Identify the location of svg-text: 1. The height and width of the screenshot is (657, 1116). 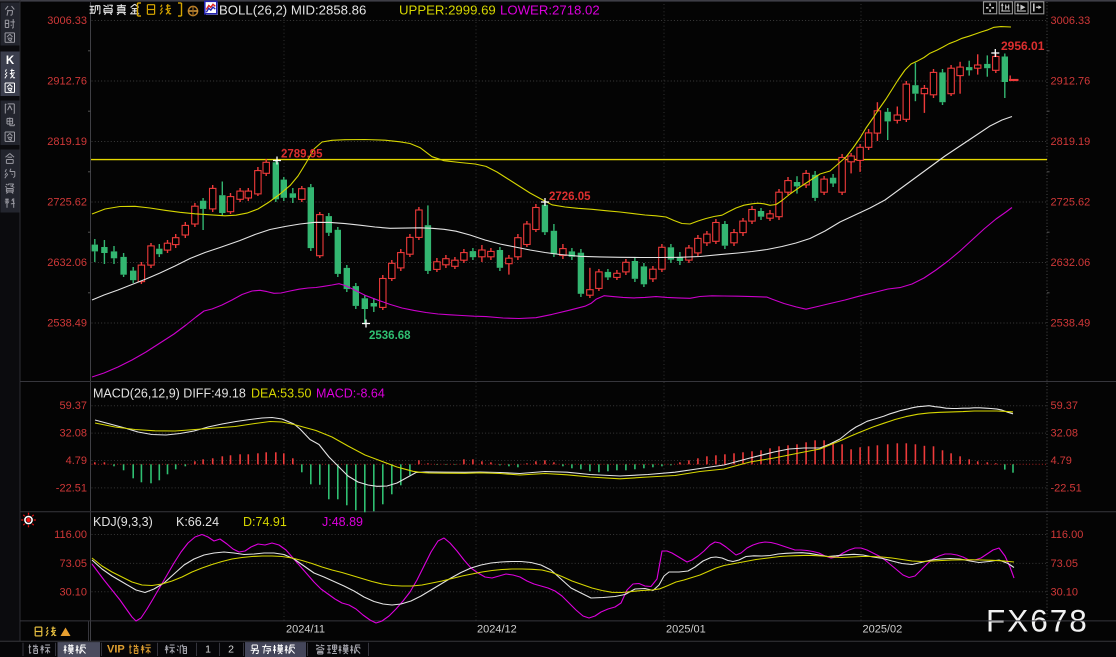
(208, 650).